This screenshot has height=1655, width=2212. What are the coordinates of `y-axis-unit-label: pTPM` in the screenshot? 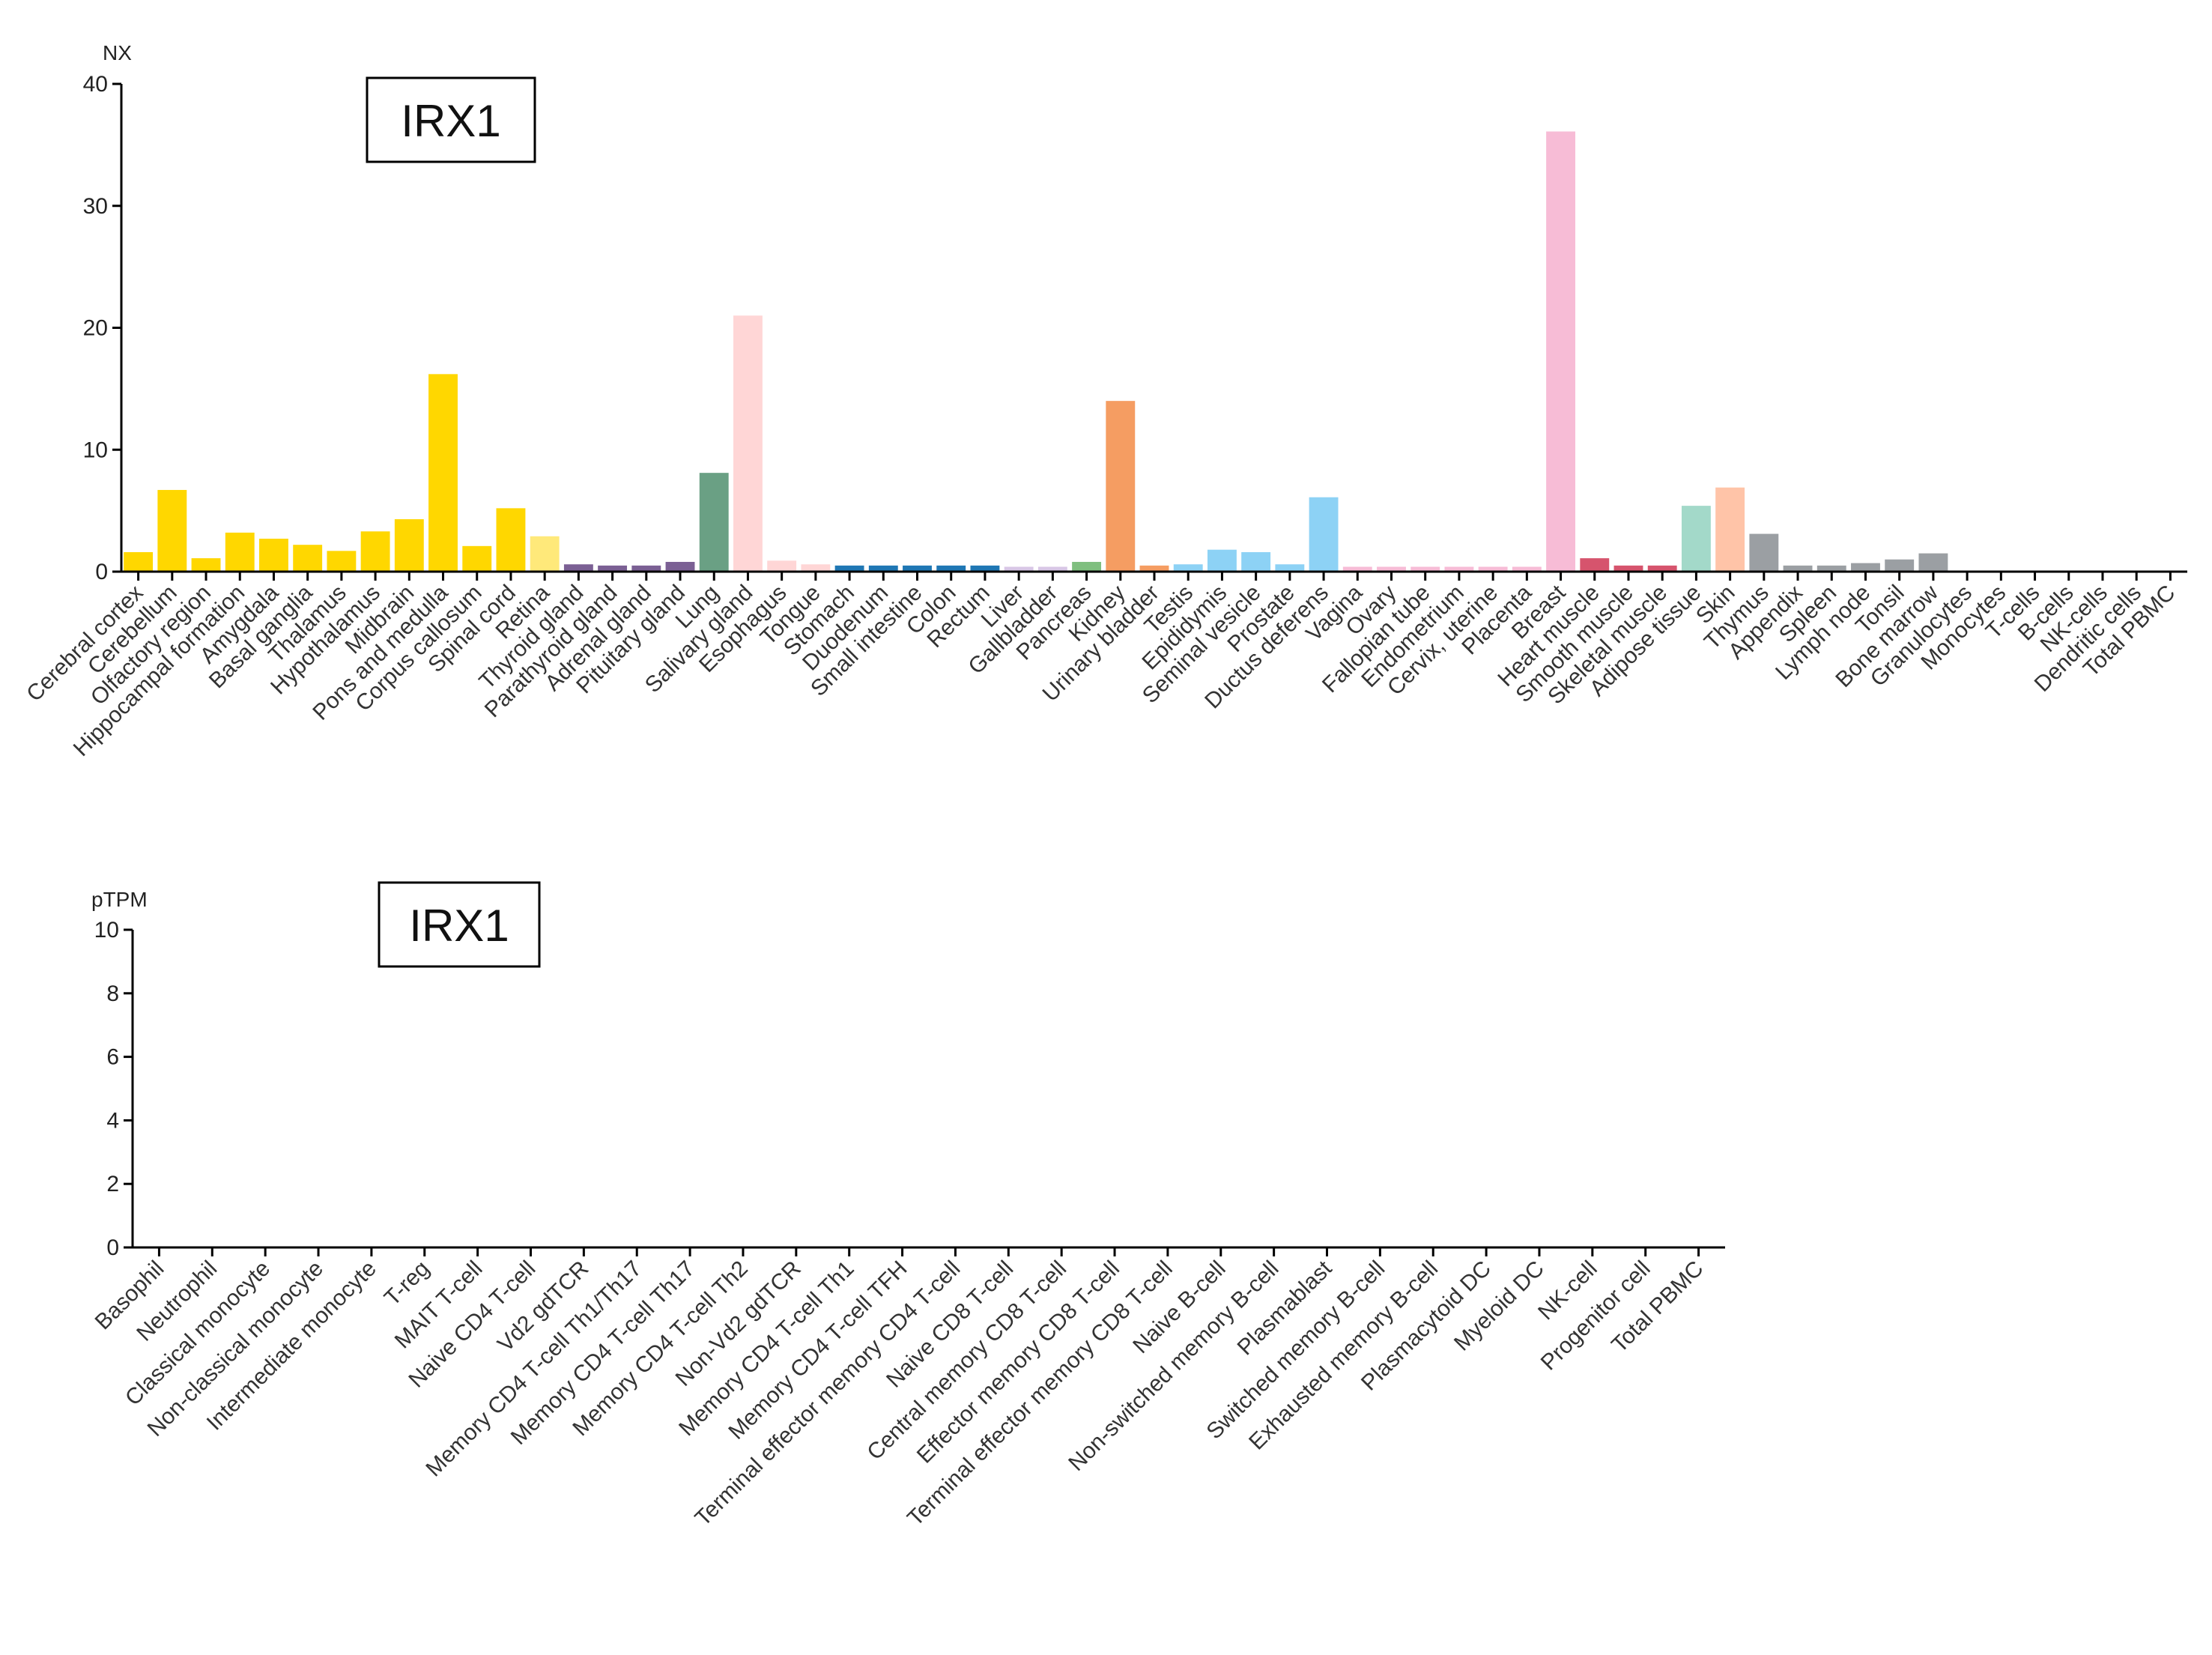 It's located at (119, 899).